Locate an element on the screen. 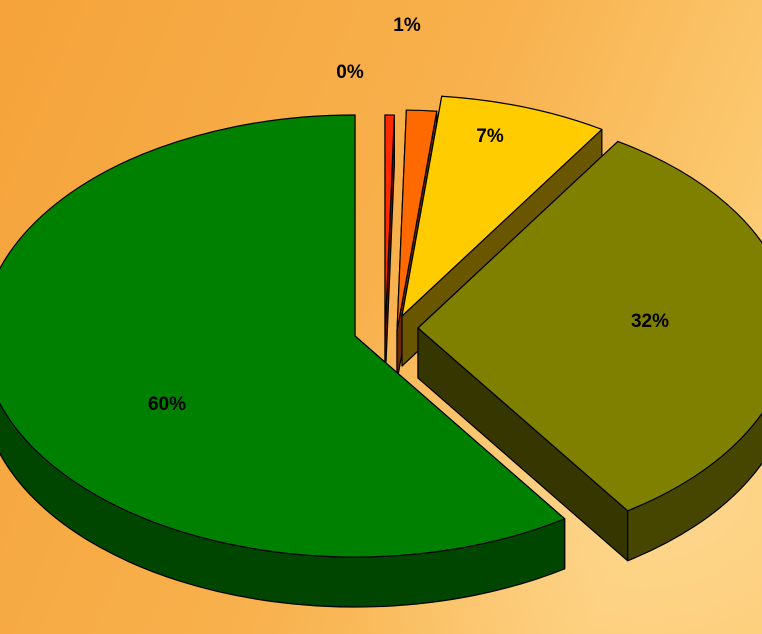  slice-label-1: 1% is located at coordinates (407, 25).